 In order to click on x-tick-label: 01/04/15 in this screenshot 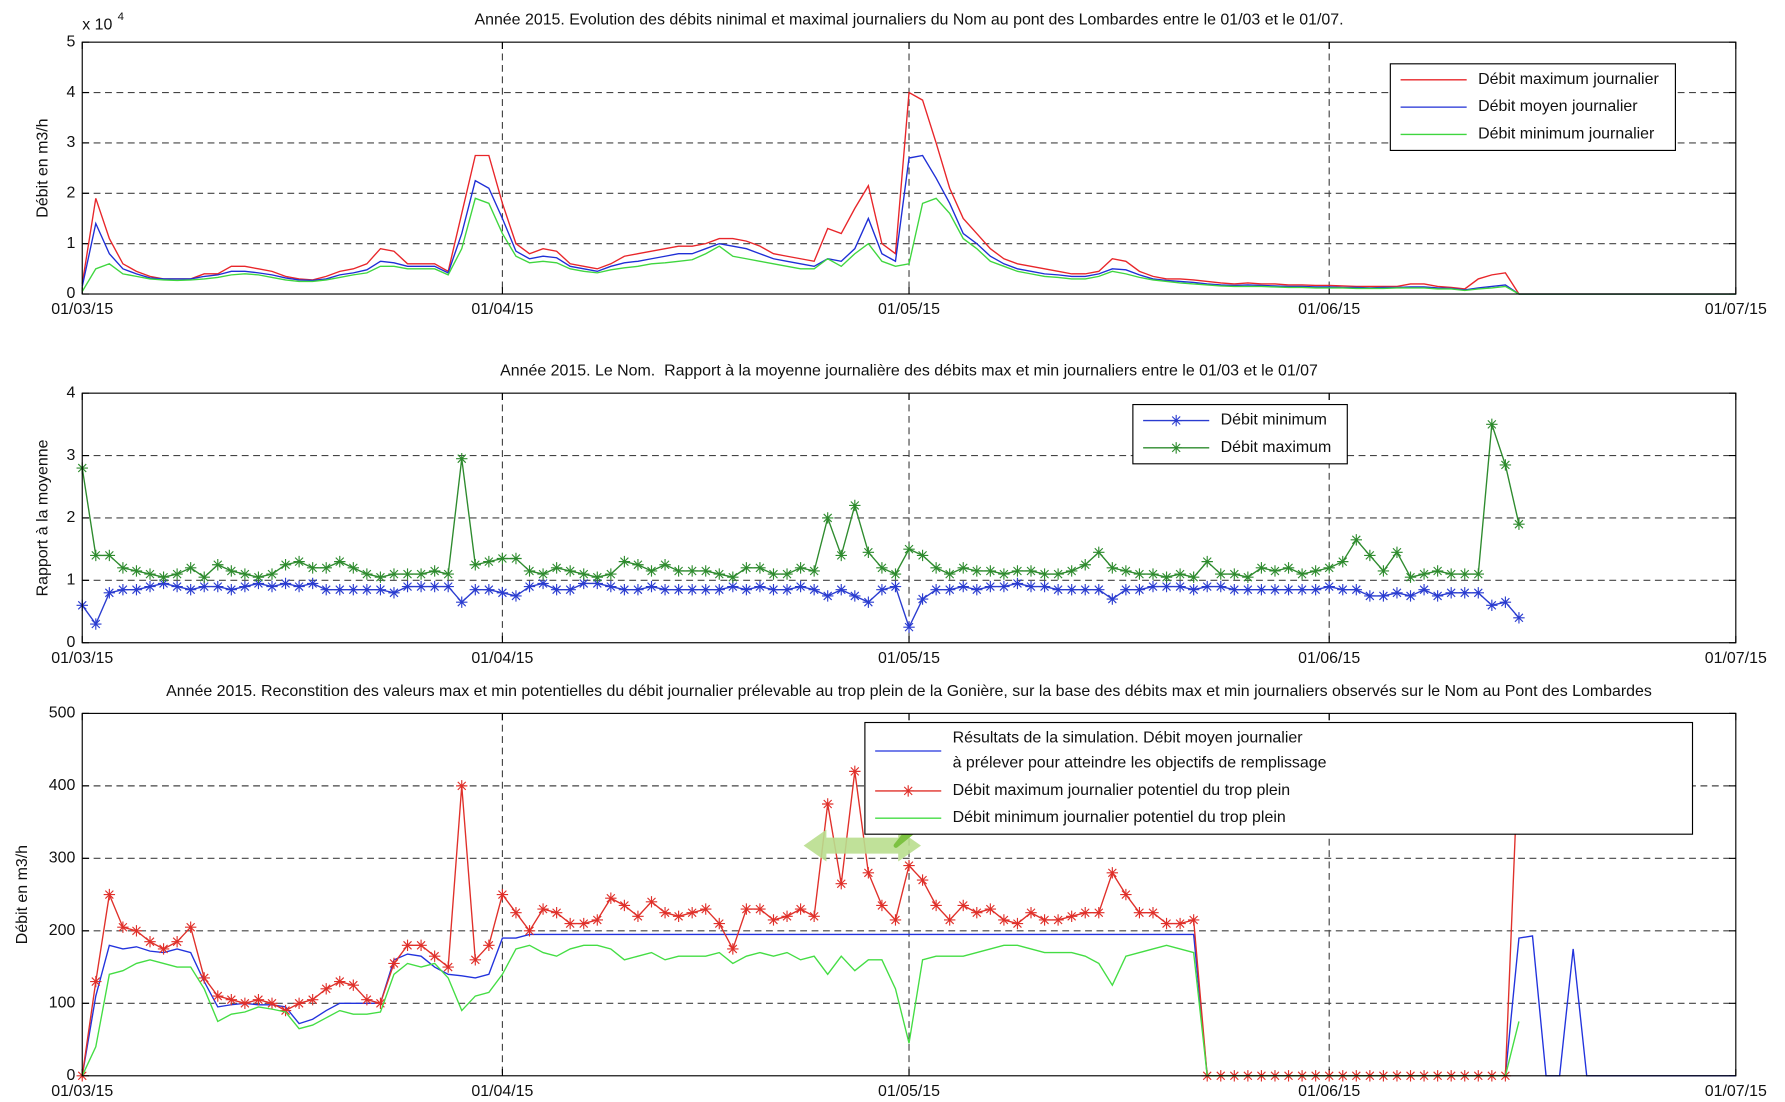, I will do `click(502, 309)`.